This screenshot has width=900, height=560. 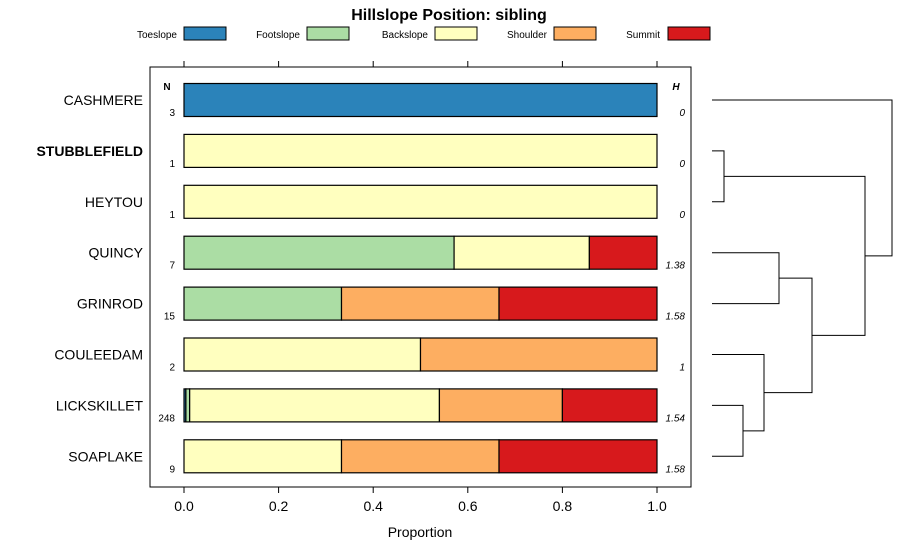 What do you see at coordinates (110, 304) in the screenshot?
I see `category-label: GRINROD` at bounding box center [110, 304].